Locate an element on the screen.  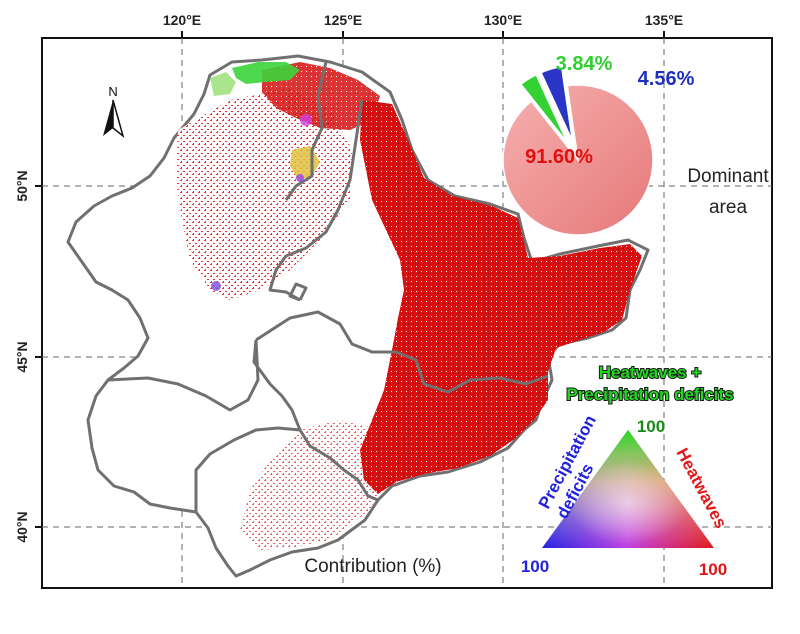
pie-slice-compound is located at coordinates (544, 108).